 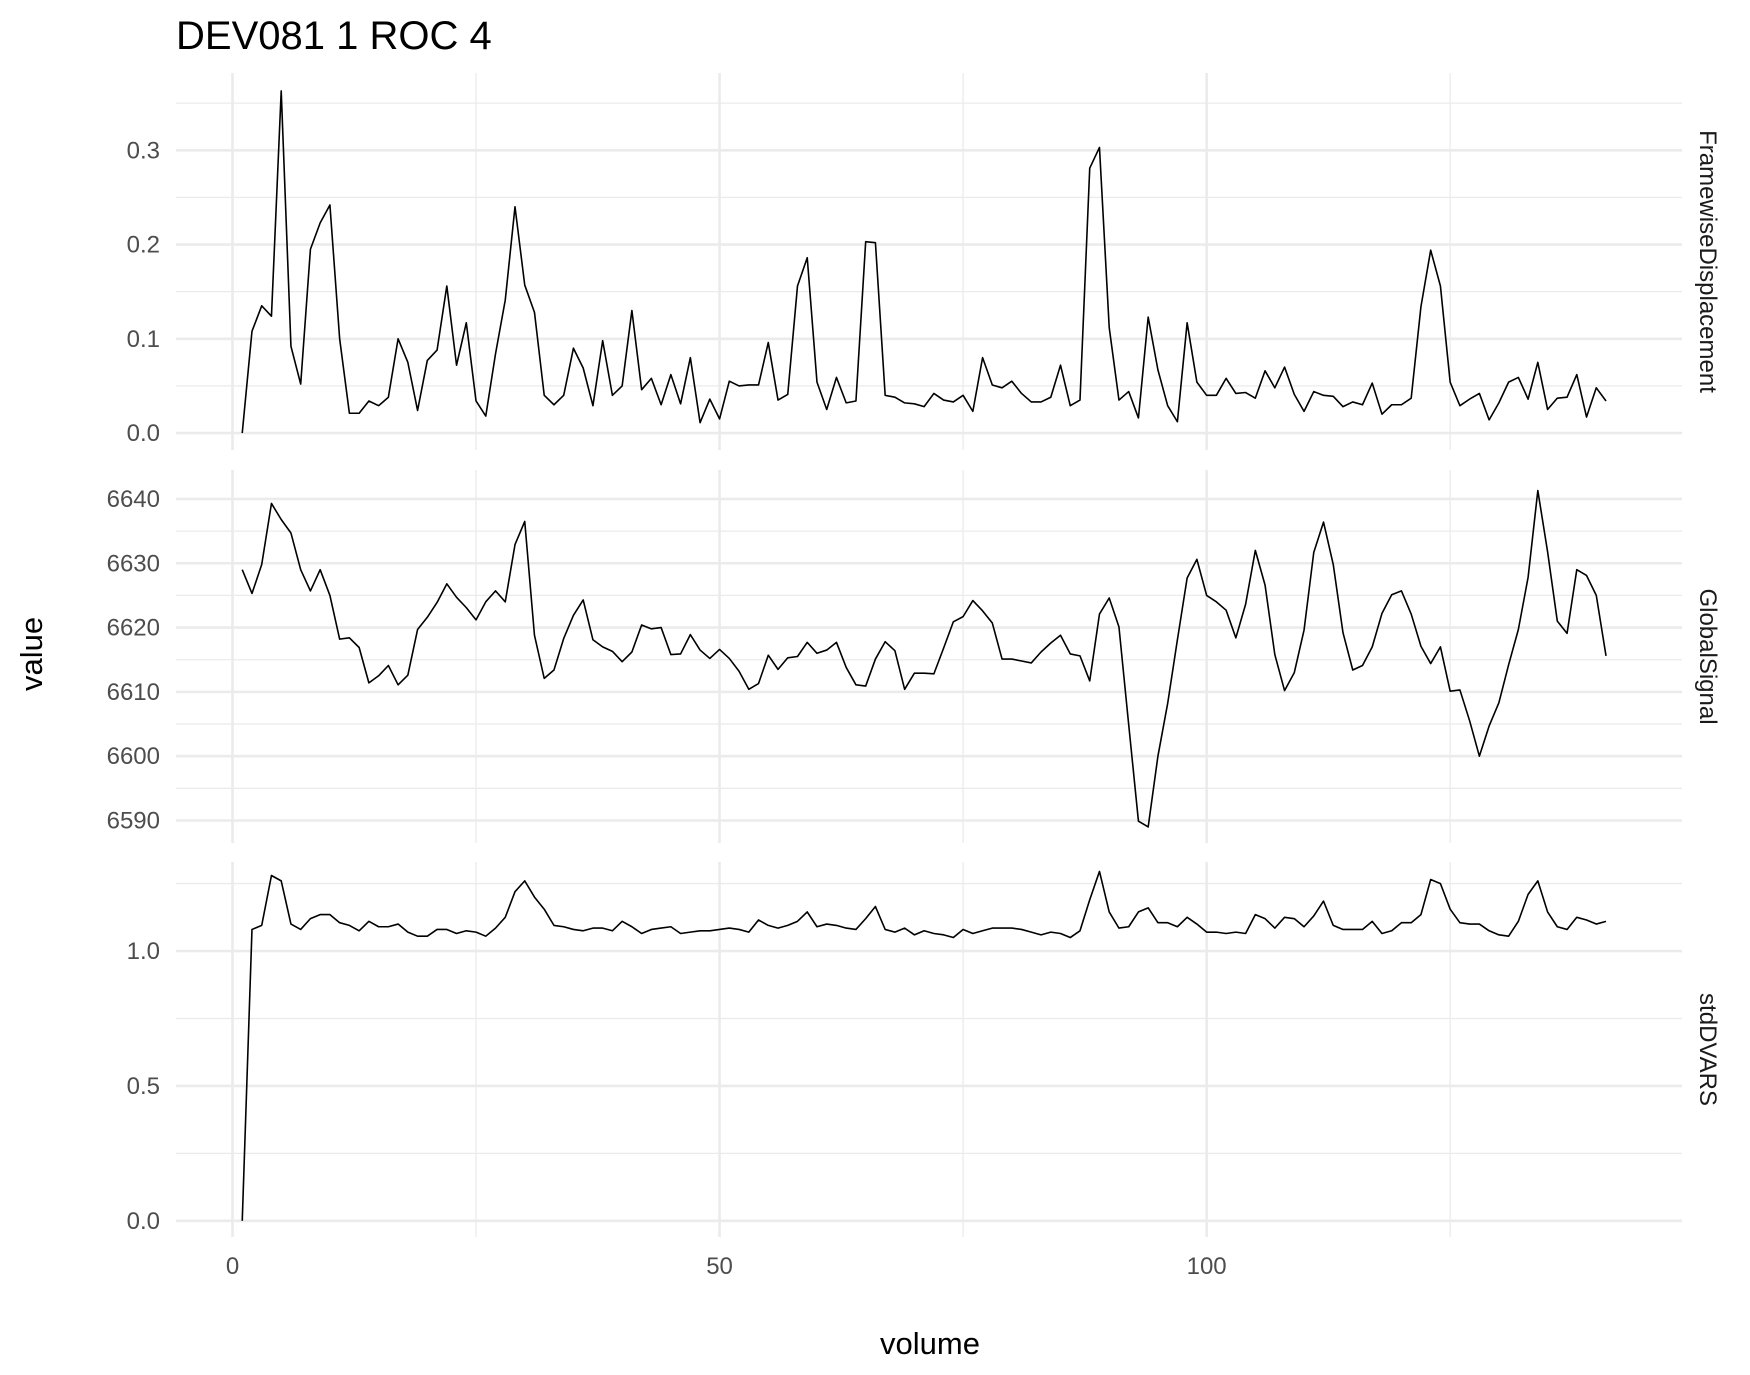 I want to click on y-tick-label: 6620, so click(x=133, y=628).